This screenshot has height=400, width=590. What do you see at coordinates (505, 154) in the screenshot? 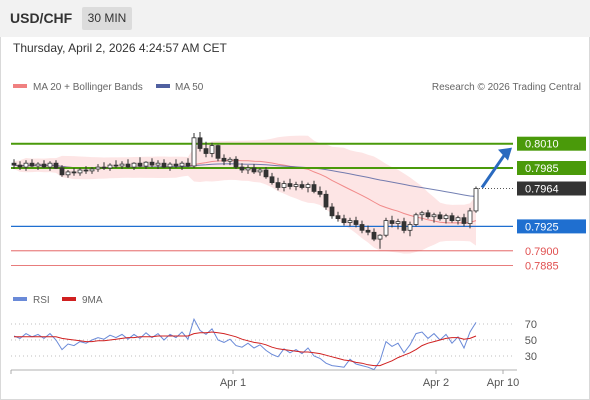
I see `arrow-head` at bounding box center [505, 154].